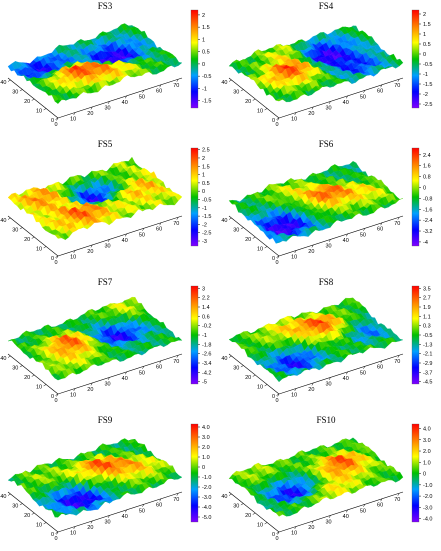 The width and height of the screenshot is (441, 551). Describe the element at coordinates (427, 373) in the screenshot. I see `colorbar-tick-label: -3.7` at that location.